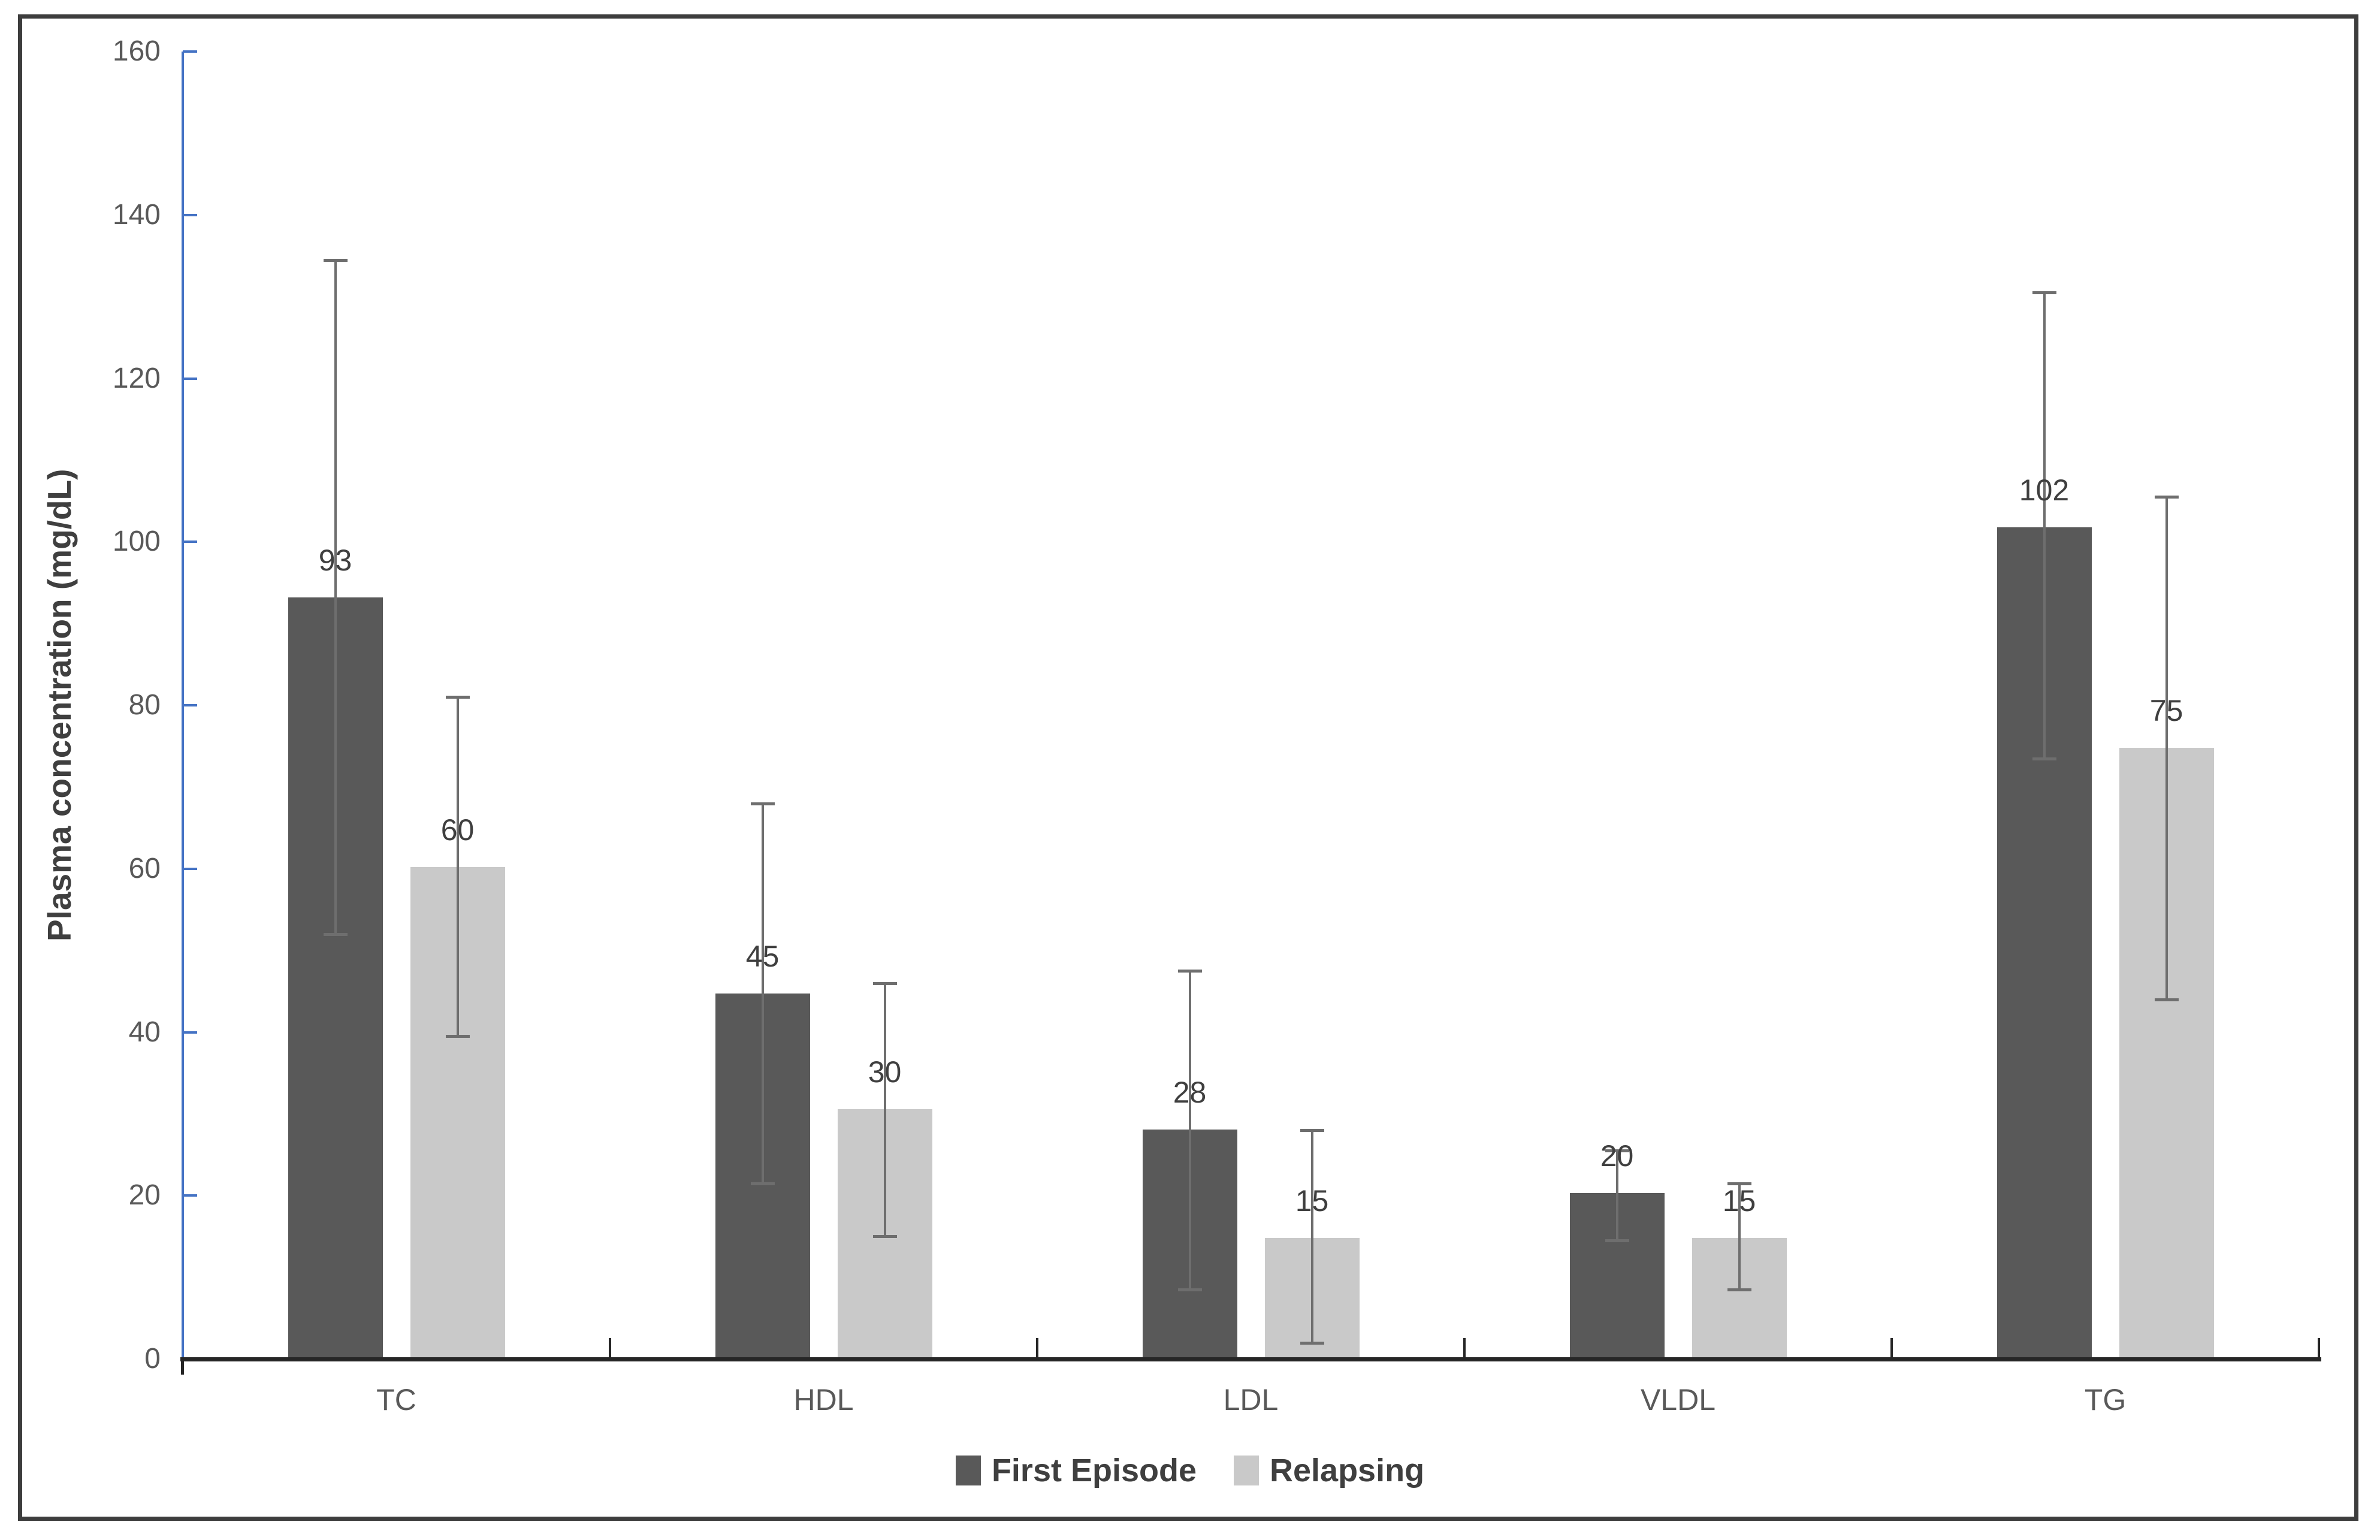 This screenshot has height=1540, width=2380. I want to click on y-tick-label: 120, so click(136, 378).